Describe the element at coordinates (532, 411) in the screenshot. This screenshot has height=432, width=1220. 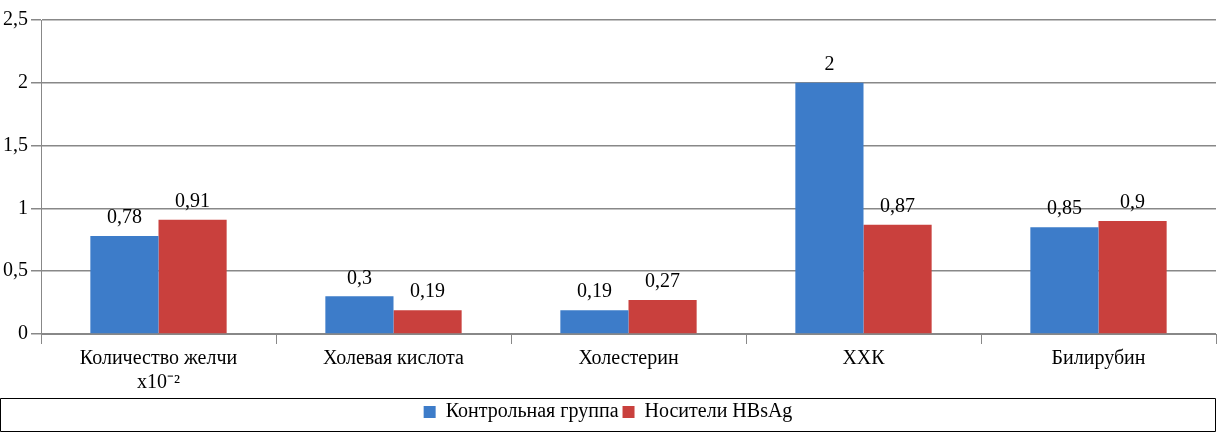
I see `legend-label: Контрольная группа` at that location.